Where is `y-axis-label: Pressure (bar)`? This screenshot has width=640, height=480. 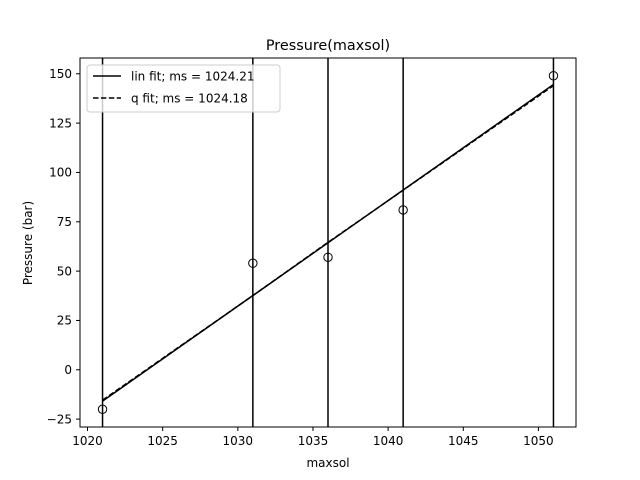 y-axis-label: Pressure (bar) is located at coordinates (28, 243).